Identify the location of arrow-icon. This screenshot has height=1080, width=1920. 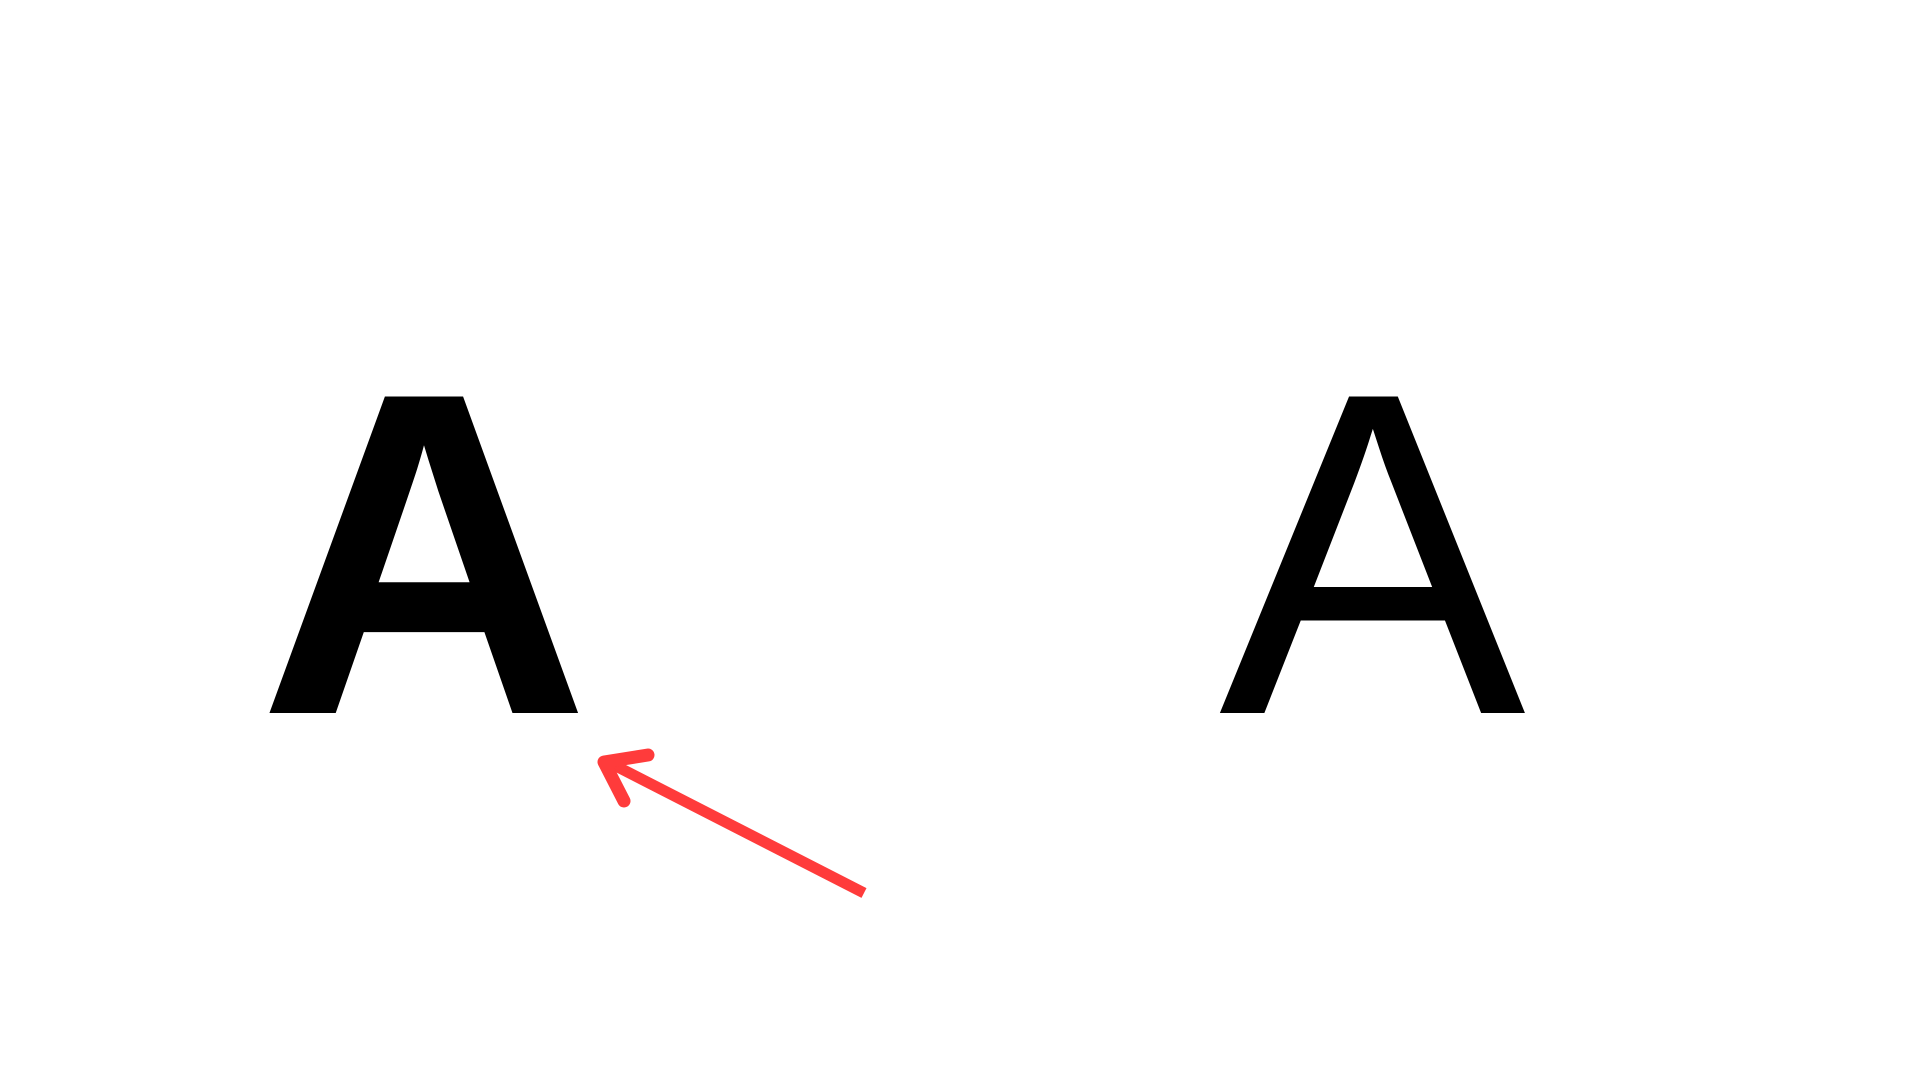
(732, 823).